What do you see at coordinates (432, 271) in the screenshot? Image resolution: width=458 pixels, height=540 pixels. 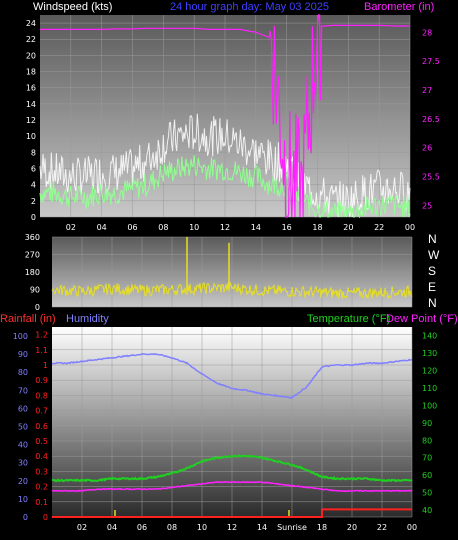 I see `compass-s: S` at bounding box center [432, 271].